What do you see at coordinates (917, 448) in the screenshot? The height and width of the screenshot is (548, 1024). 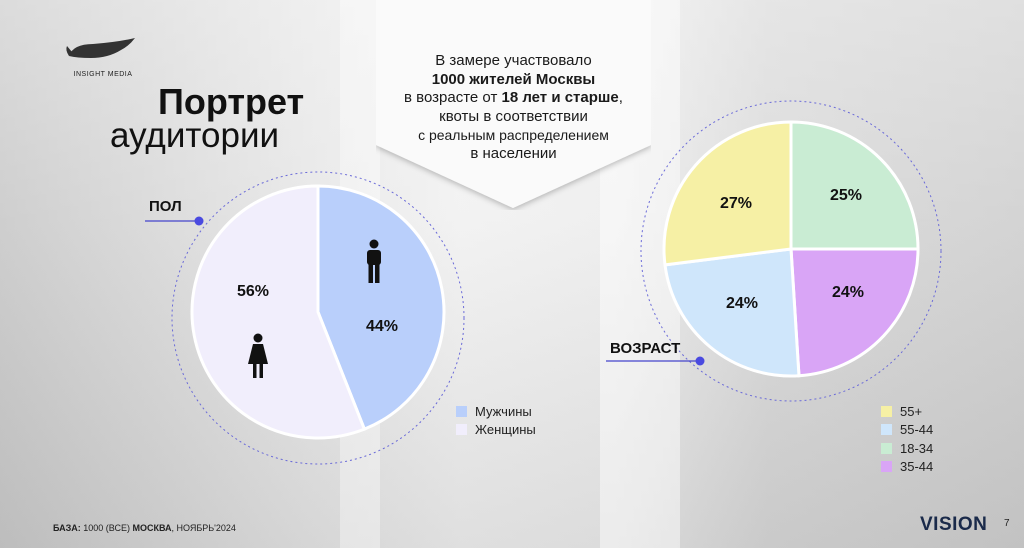 I see `legend-label: 18-34` at bounding box center [917, 448].